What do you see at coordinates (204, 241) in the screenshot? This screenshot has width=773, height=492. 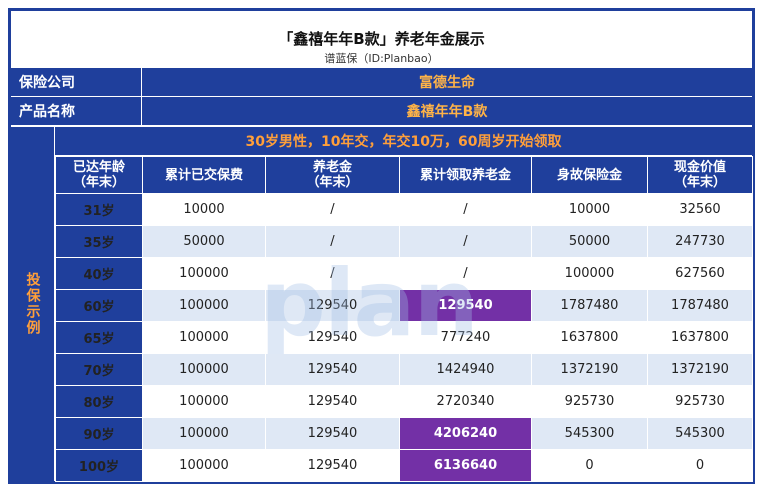 I see `premium-cell: 50000` at bounding box center [204, 241].